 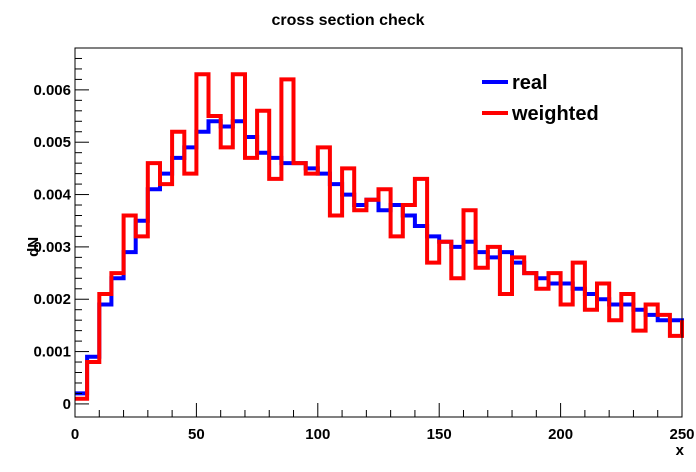 I want to click on y-axis: 0 0.001 0.002 0.003 0.004 0.005 0.006, so click(x=61, y=230).